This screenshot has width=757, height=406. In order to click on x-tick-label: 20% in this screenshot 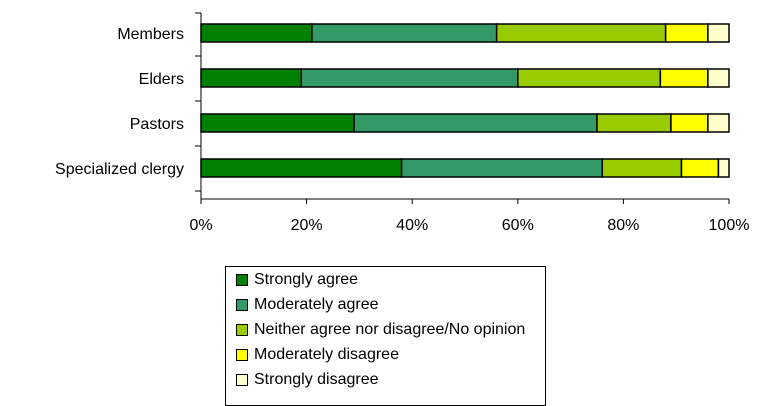, I will do `click(307, 225)`.